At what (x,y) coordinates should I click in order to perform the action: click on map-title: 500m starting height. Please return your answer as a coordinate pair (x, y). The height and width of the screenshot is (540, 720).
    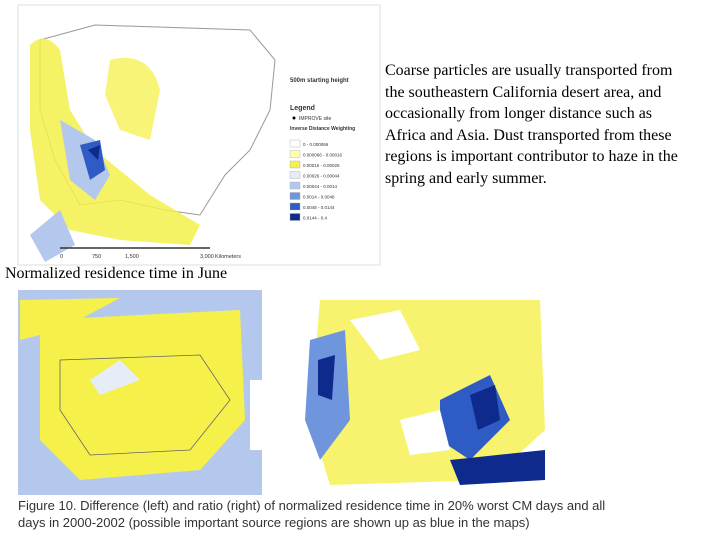
    Looking at the image, I should click on (319, 81).